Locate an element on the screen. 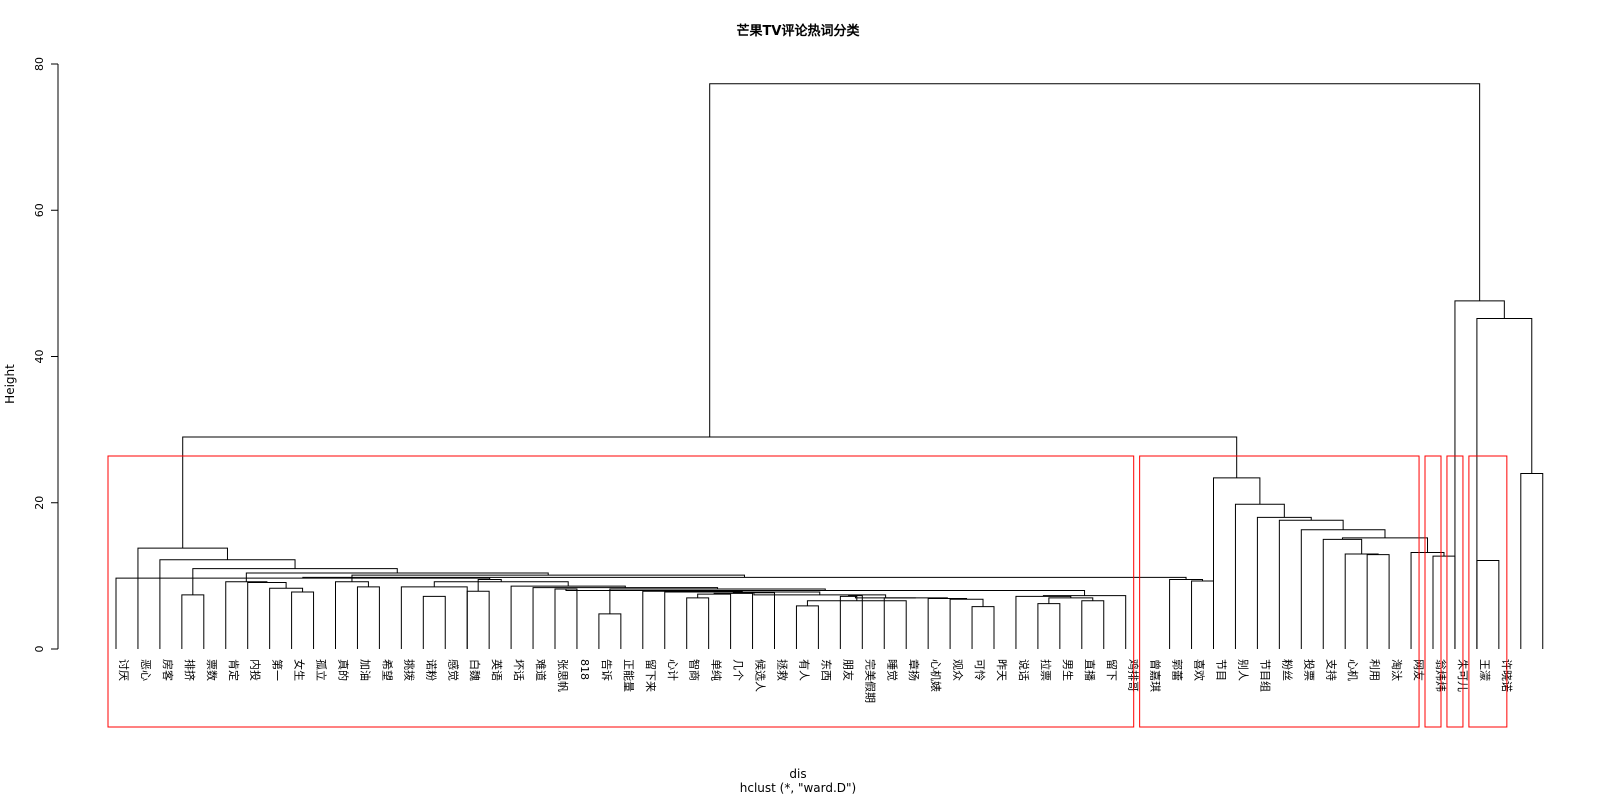  leaf-label: 正能量 is located at coordinates (629, 675).